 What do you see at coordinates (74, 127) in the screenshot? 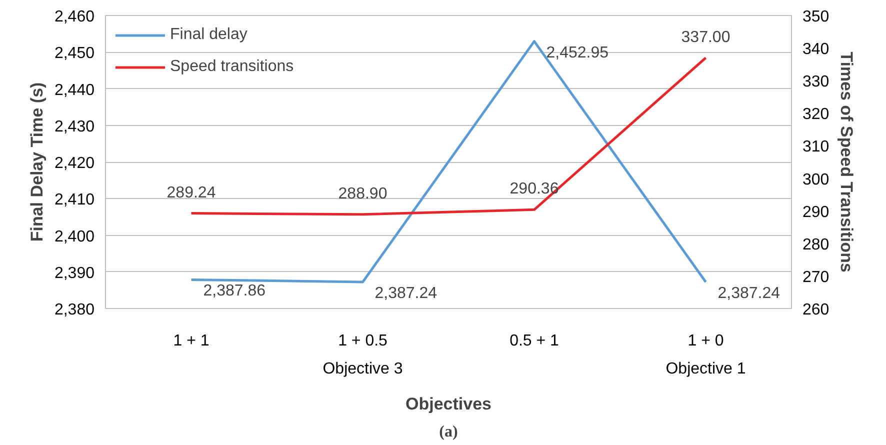
I see `y-tick-label: 2,430` at bounding box center [74, 127].